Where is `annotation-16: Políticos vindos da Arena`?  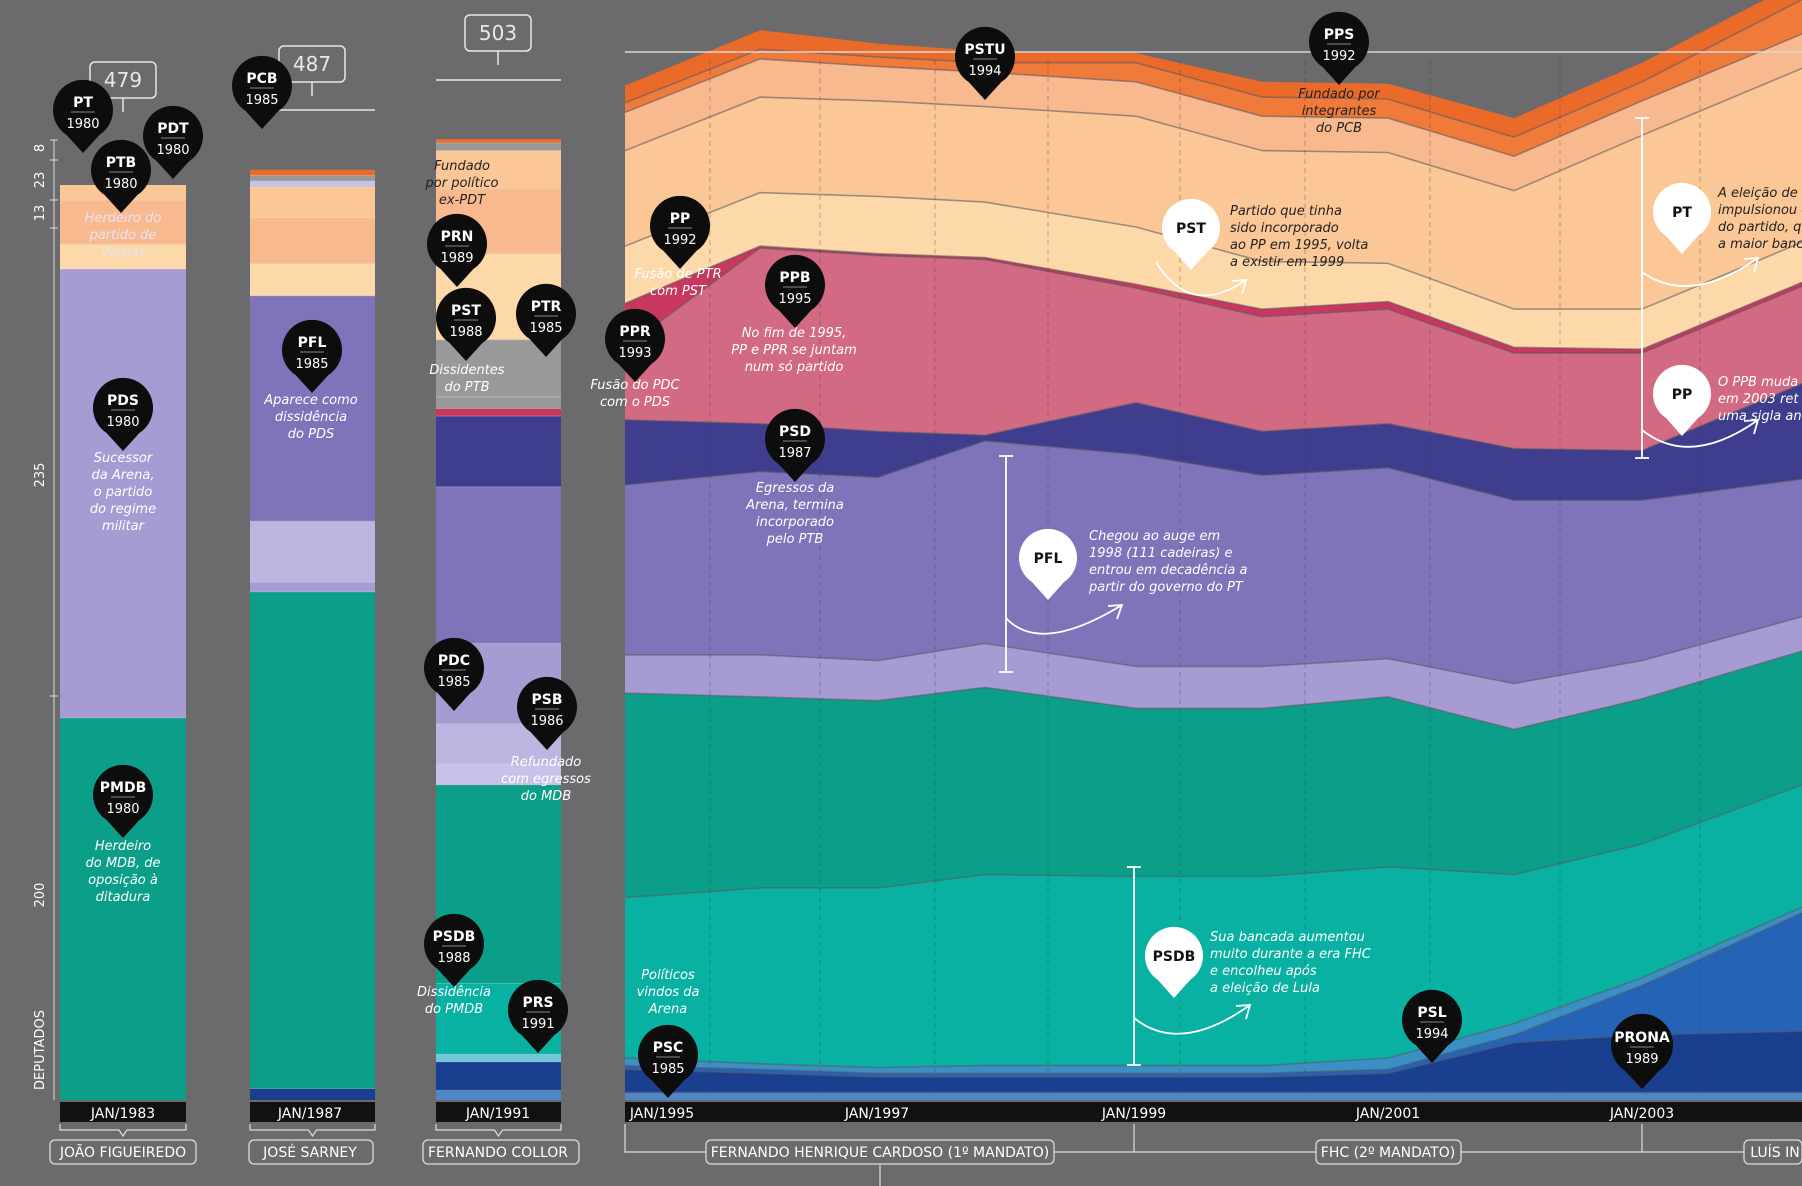
annotation-16: Políticos vindos da Arena is located at coordinates (668, 992).